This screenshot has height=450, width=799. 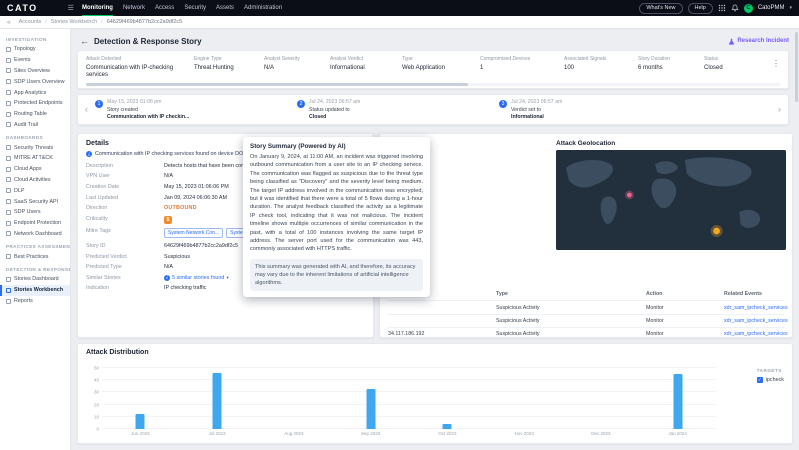 What do you see at coordinates (35, 60) in the screenshot?
I see `sidebar-item-events: Events` at bounding box center [35, 60].